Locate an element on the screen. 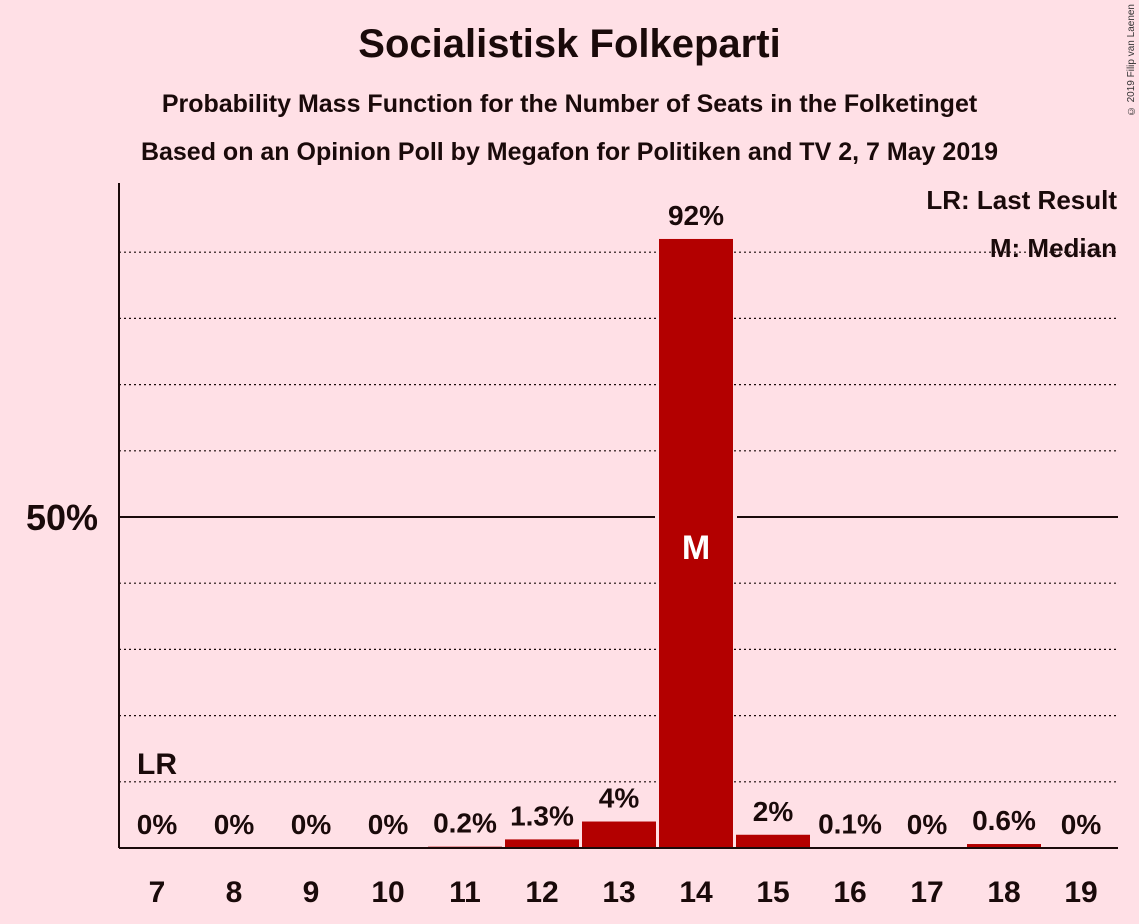 The height and width of the screenshot is (924, 1139). x-tick-label-8: 8 is located at coordinates (234, 892).